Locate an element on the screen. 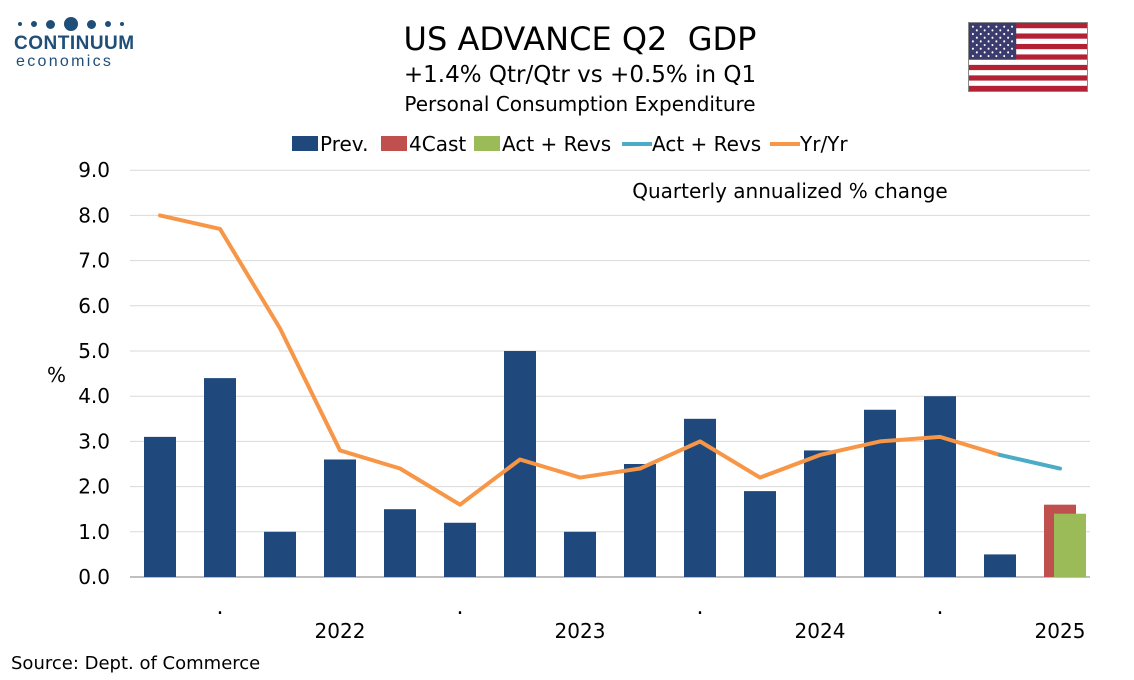 This screenshot has width=1134, height=680. y-tick-label: 0.0 is located at coordinates (94, 577).